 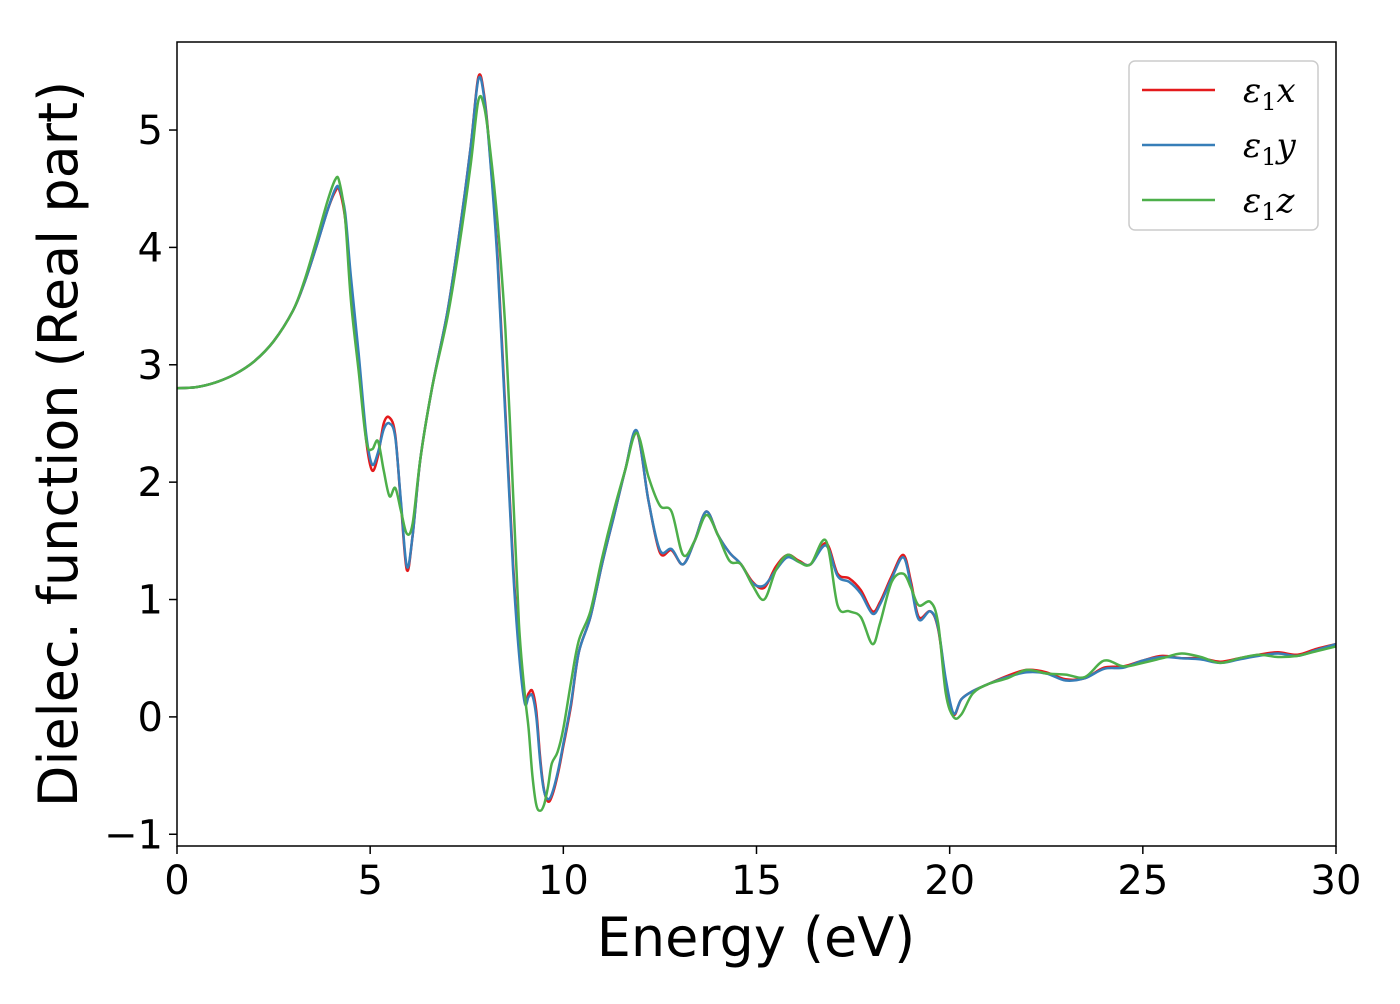 What do you see at coordinates (150, 366) in the screenshot?
I see `y-tick-label: 3` at bounding box center [150, 366].